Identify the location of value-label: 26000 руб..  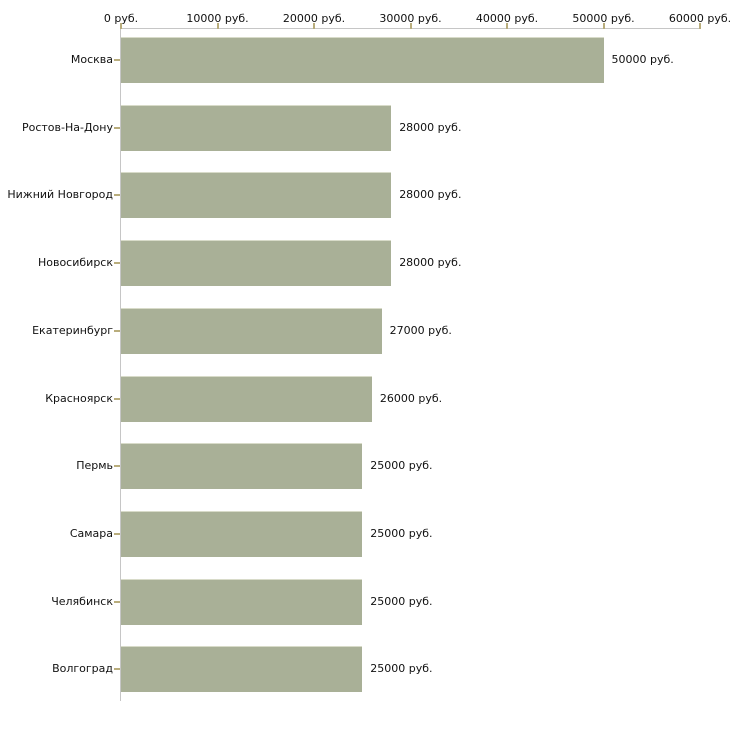
(411, 398).